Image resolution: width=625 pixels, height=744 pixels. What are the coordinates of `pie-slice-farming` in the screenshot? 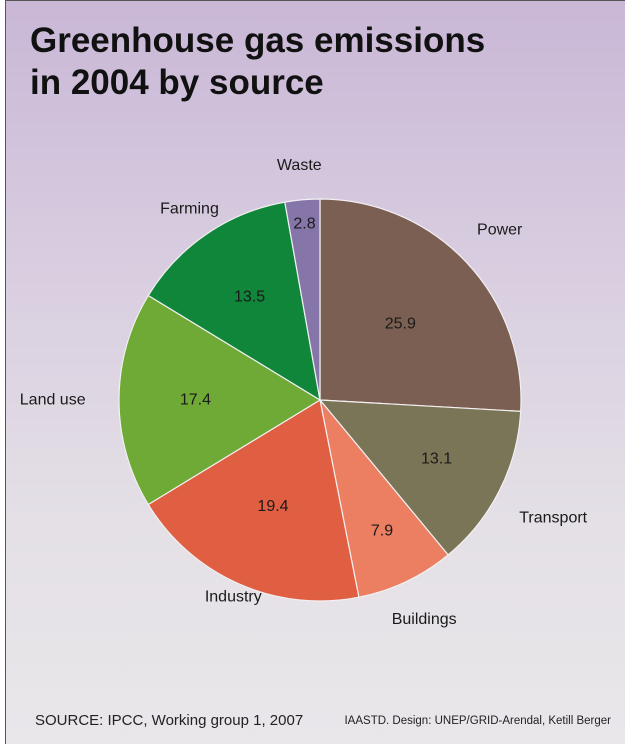 It's located at (234, 301).